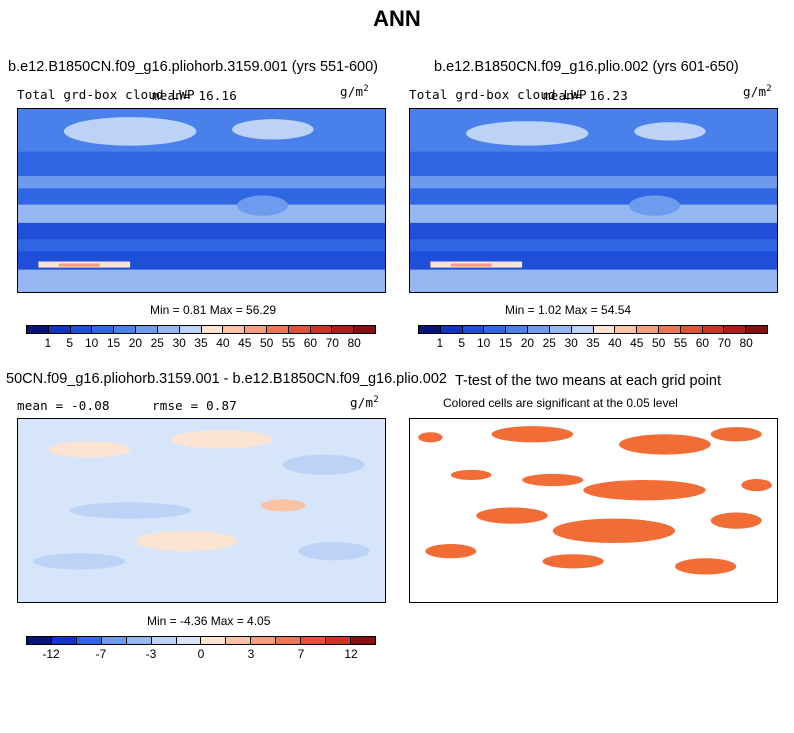 The height and width of the screenshot is (733, 794). What do you see at coordinates (194, 405) in the screenshot?
I see `panel-3-rmse: rmse = 0.87` at bounding box center [194, 405].